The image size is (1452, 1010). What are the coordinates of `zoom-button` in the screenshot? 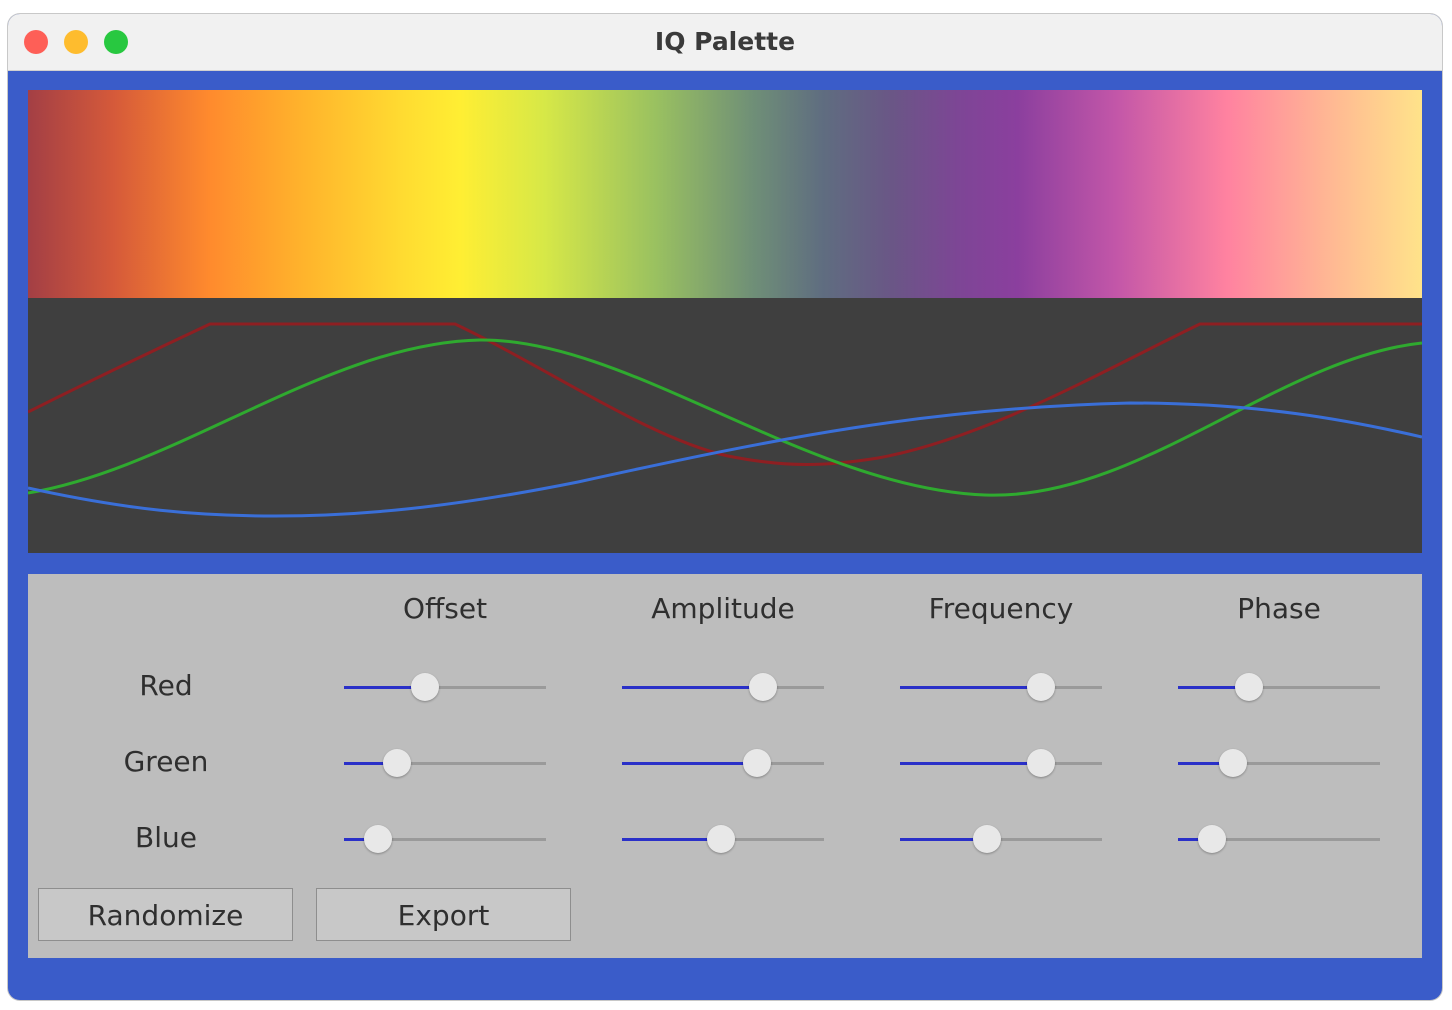 It's located at (116, 42).